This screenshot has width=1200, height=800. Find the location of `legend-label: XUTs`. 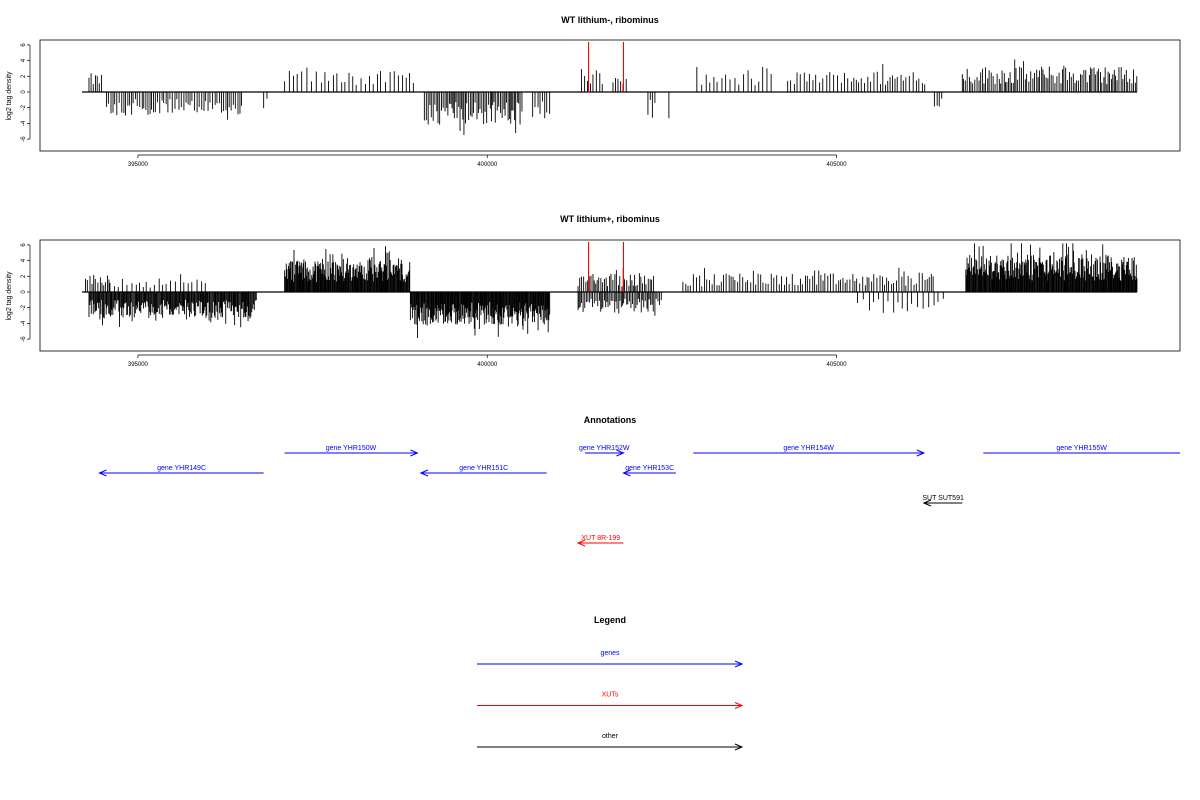

legend-label: XUTs is located at coordinates (610, 695).